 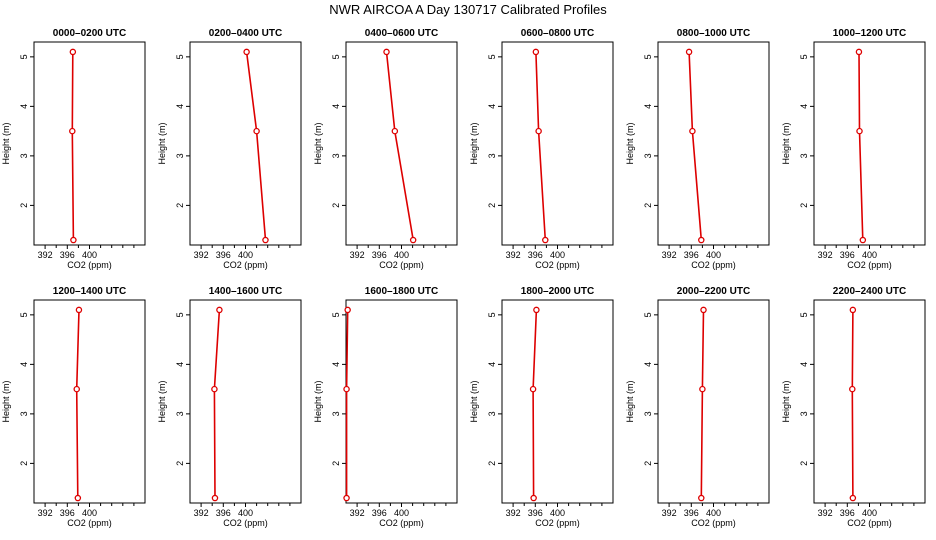 What do you see at coordinates (713, 265) in the screenshot?
I see `panel-5-x-axis-label: CO2 (ppm)` at bounding box center [713, 265].